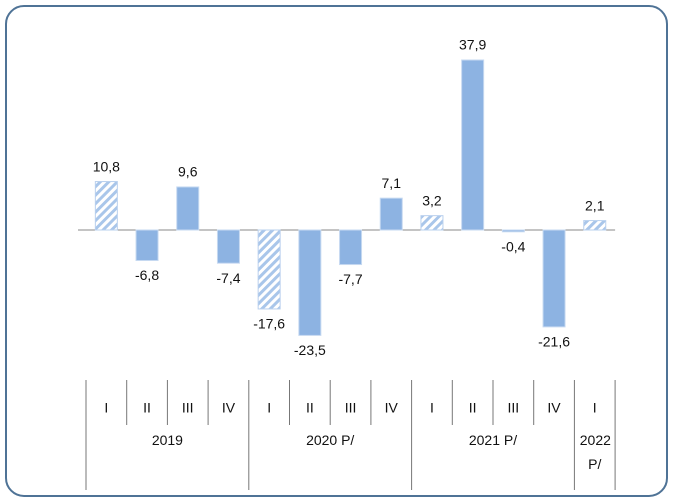 The height and width of the screenshot is (502, 673). I want to click on data-label: -17,6, so click(269, 324).